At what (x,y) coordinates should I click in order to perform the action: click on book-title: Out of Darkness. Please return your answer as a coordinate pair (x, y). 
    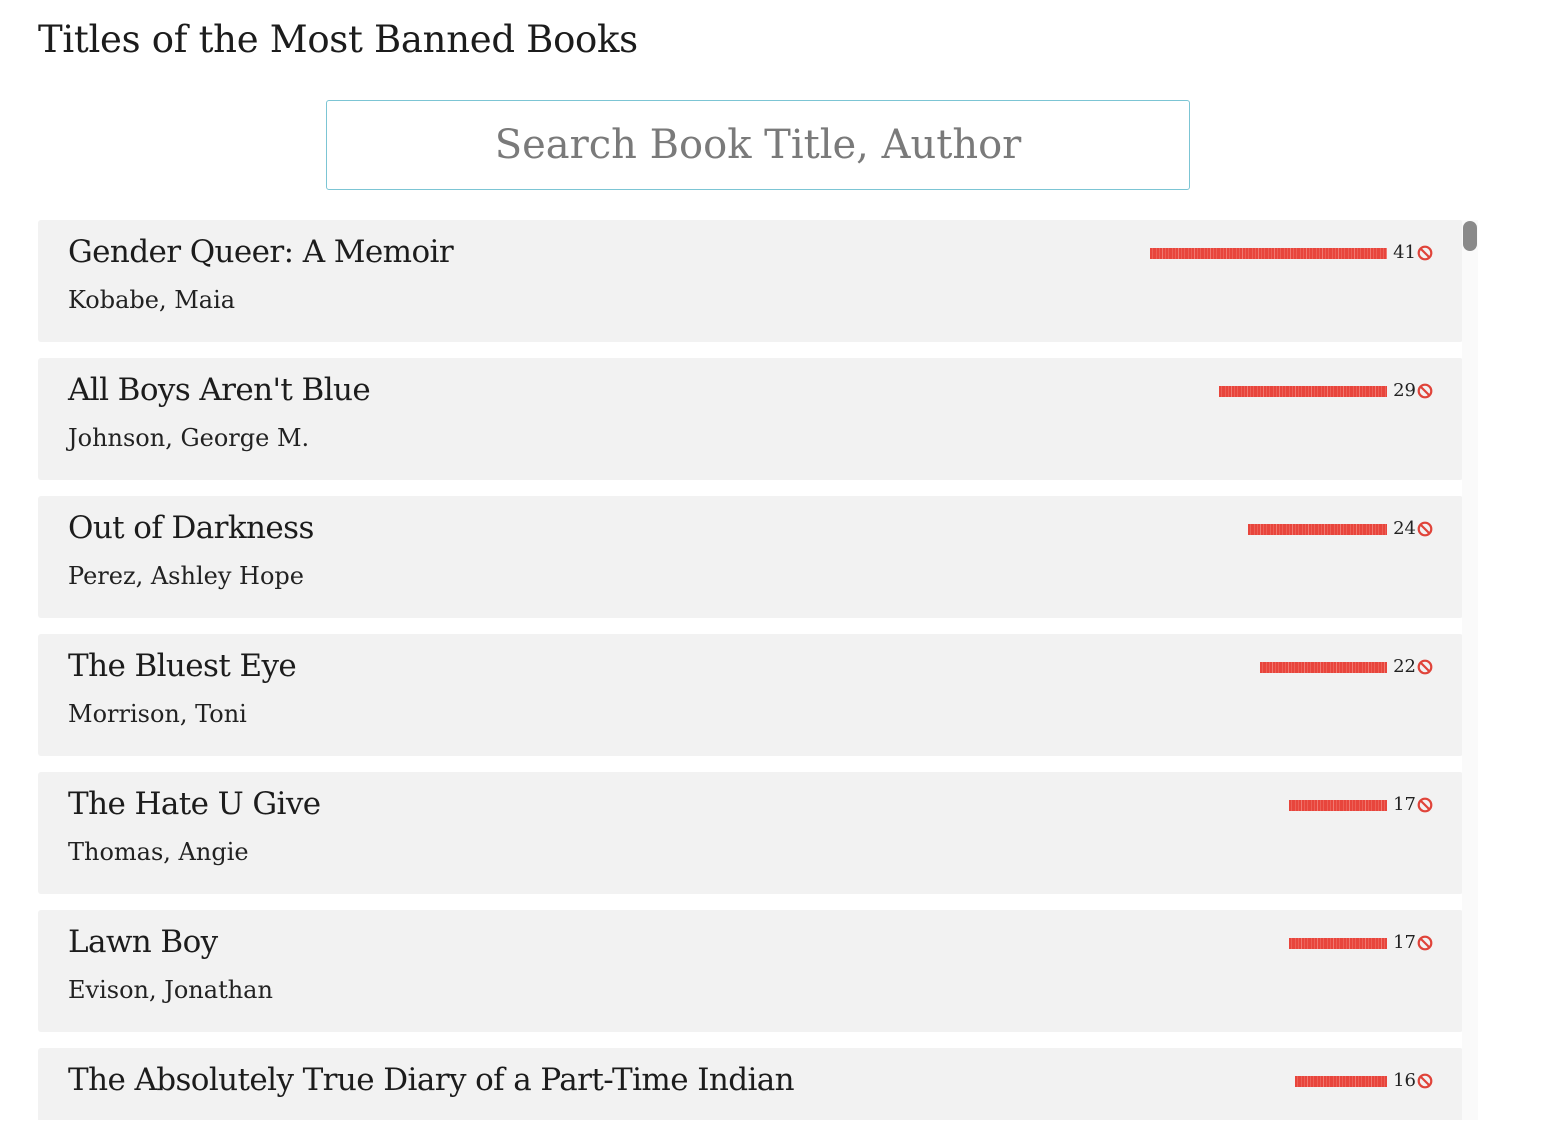
    Looking at the image, I should click on (191, 528).